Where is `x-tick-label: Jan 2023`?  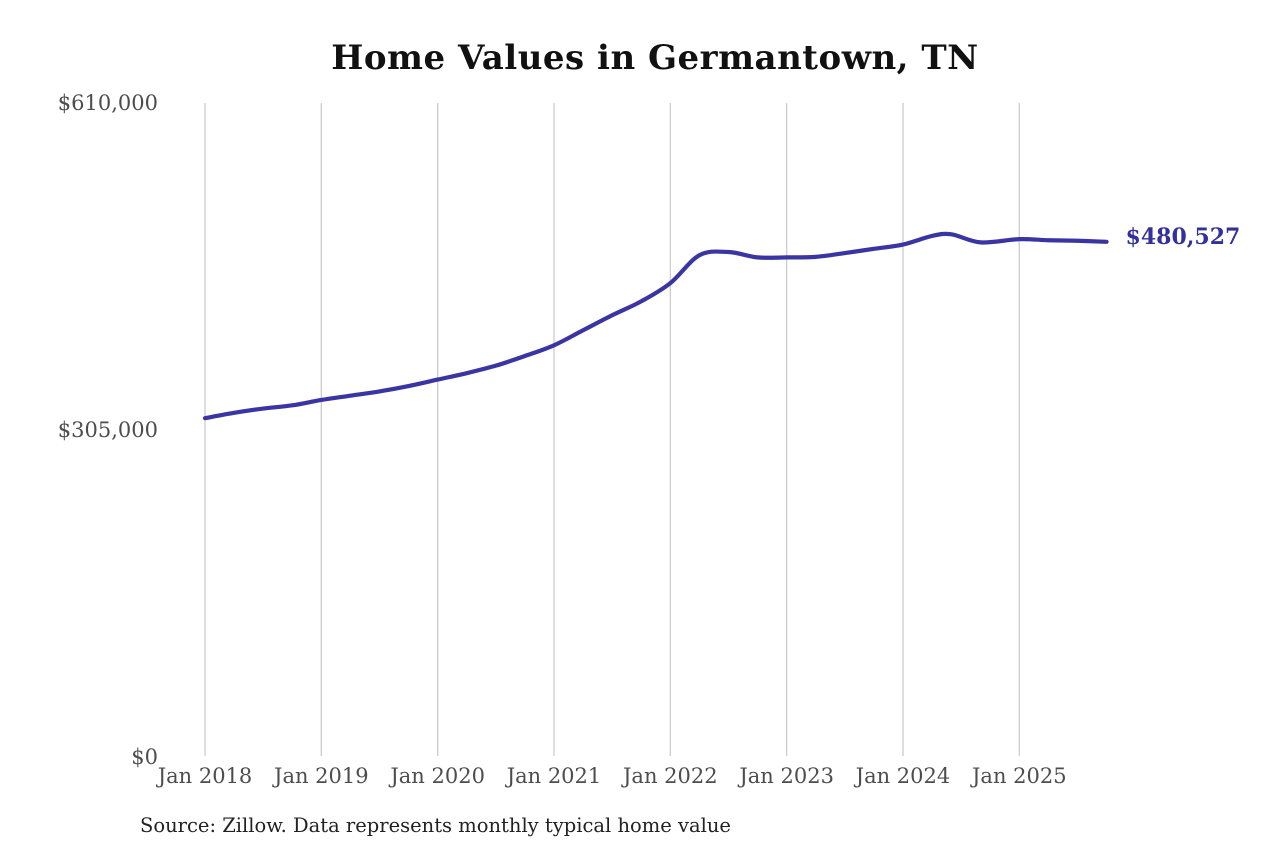 x-tick-label: Jan 2023 is located at coordinates (785, 776).